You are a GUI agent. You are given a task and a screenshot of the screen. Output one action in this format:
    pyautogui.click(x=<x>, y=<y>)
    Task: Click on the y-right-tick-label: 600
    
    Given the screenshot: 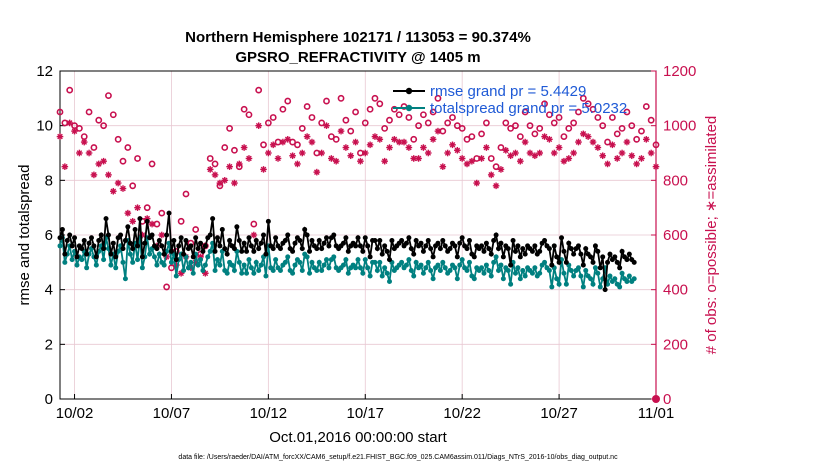 What is the action you would take?
    pyautogui.click(x=675, y=235)
    